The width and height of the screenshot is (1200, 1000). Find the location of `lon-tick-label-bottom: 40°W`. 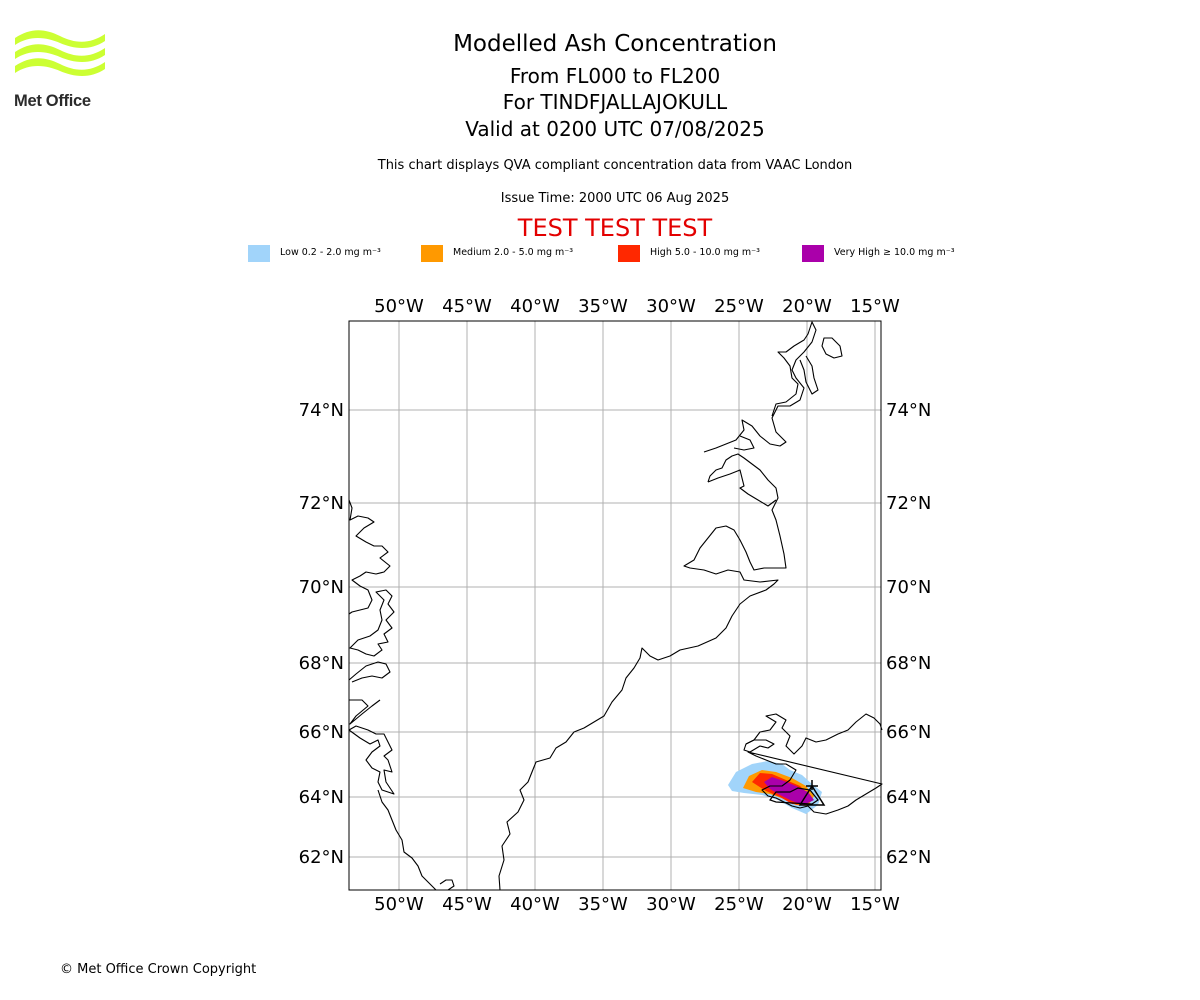

lon-tick-label-bottom: 40°W is located at coordinates (535, 904).